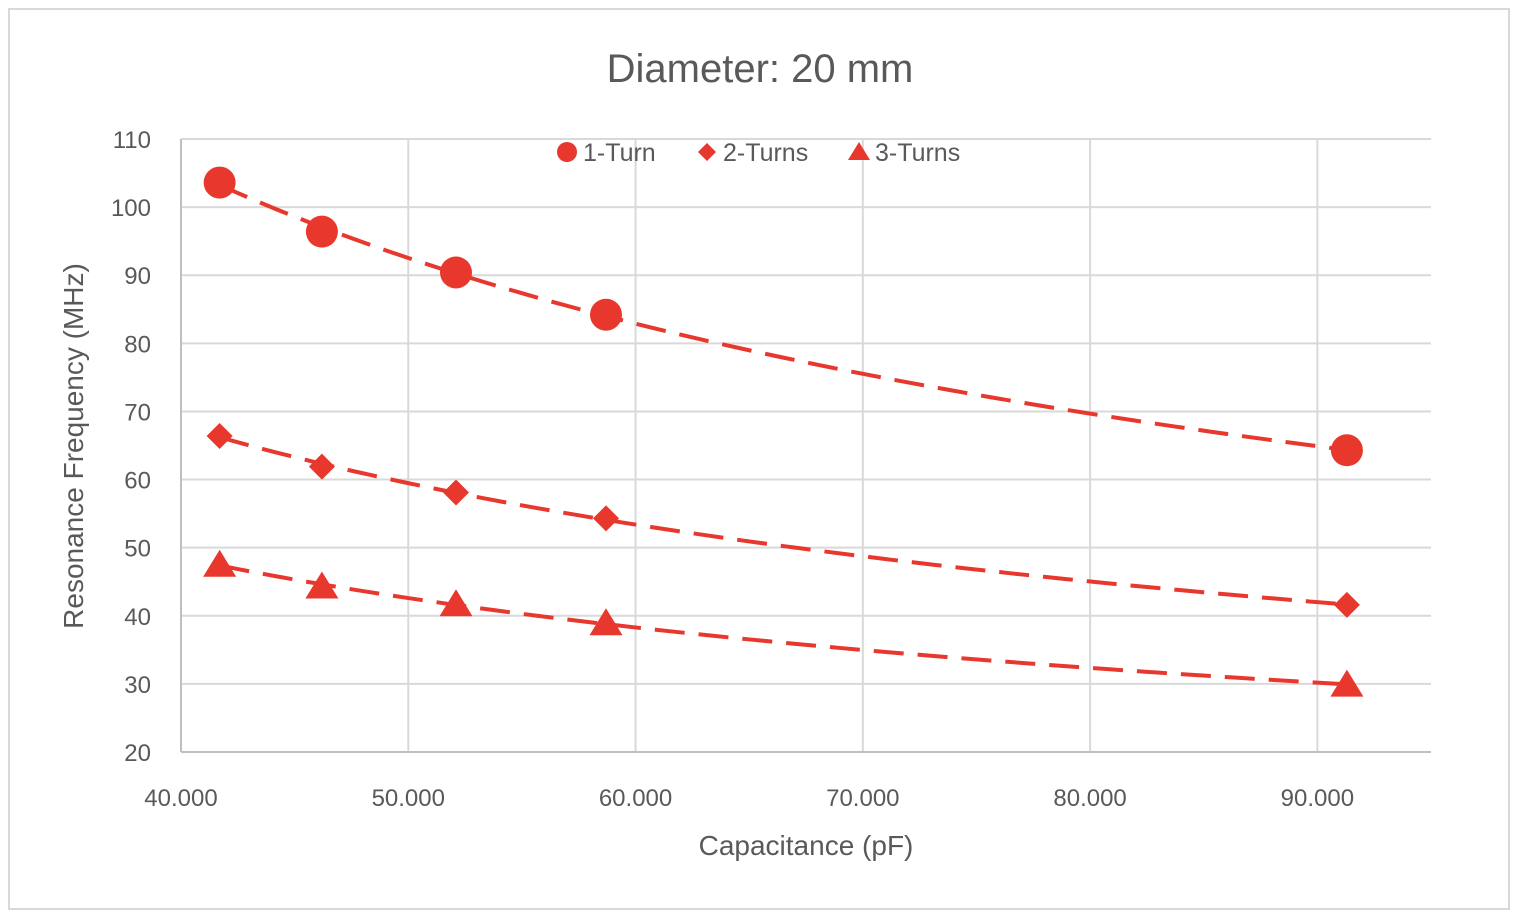  What do you see at coordinates (137, 753) in the screenshot?
I see `y-tick-label: 20` at bounding box center [137, 753].